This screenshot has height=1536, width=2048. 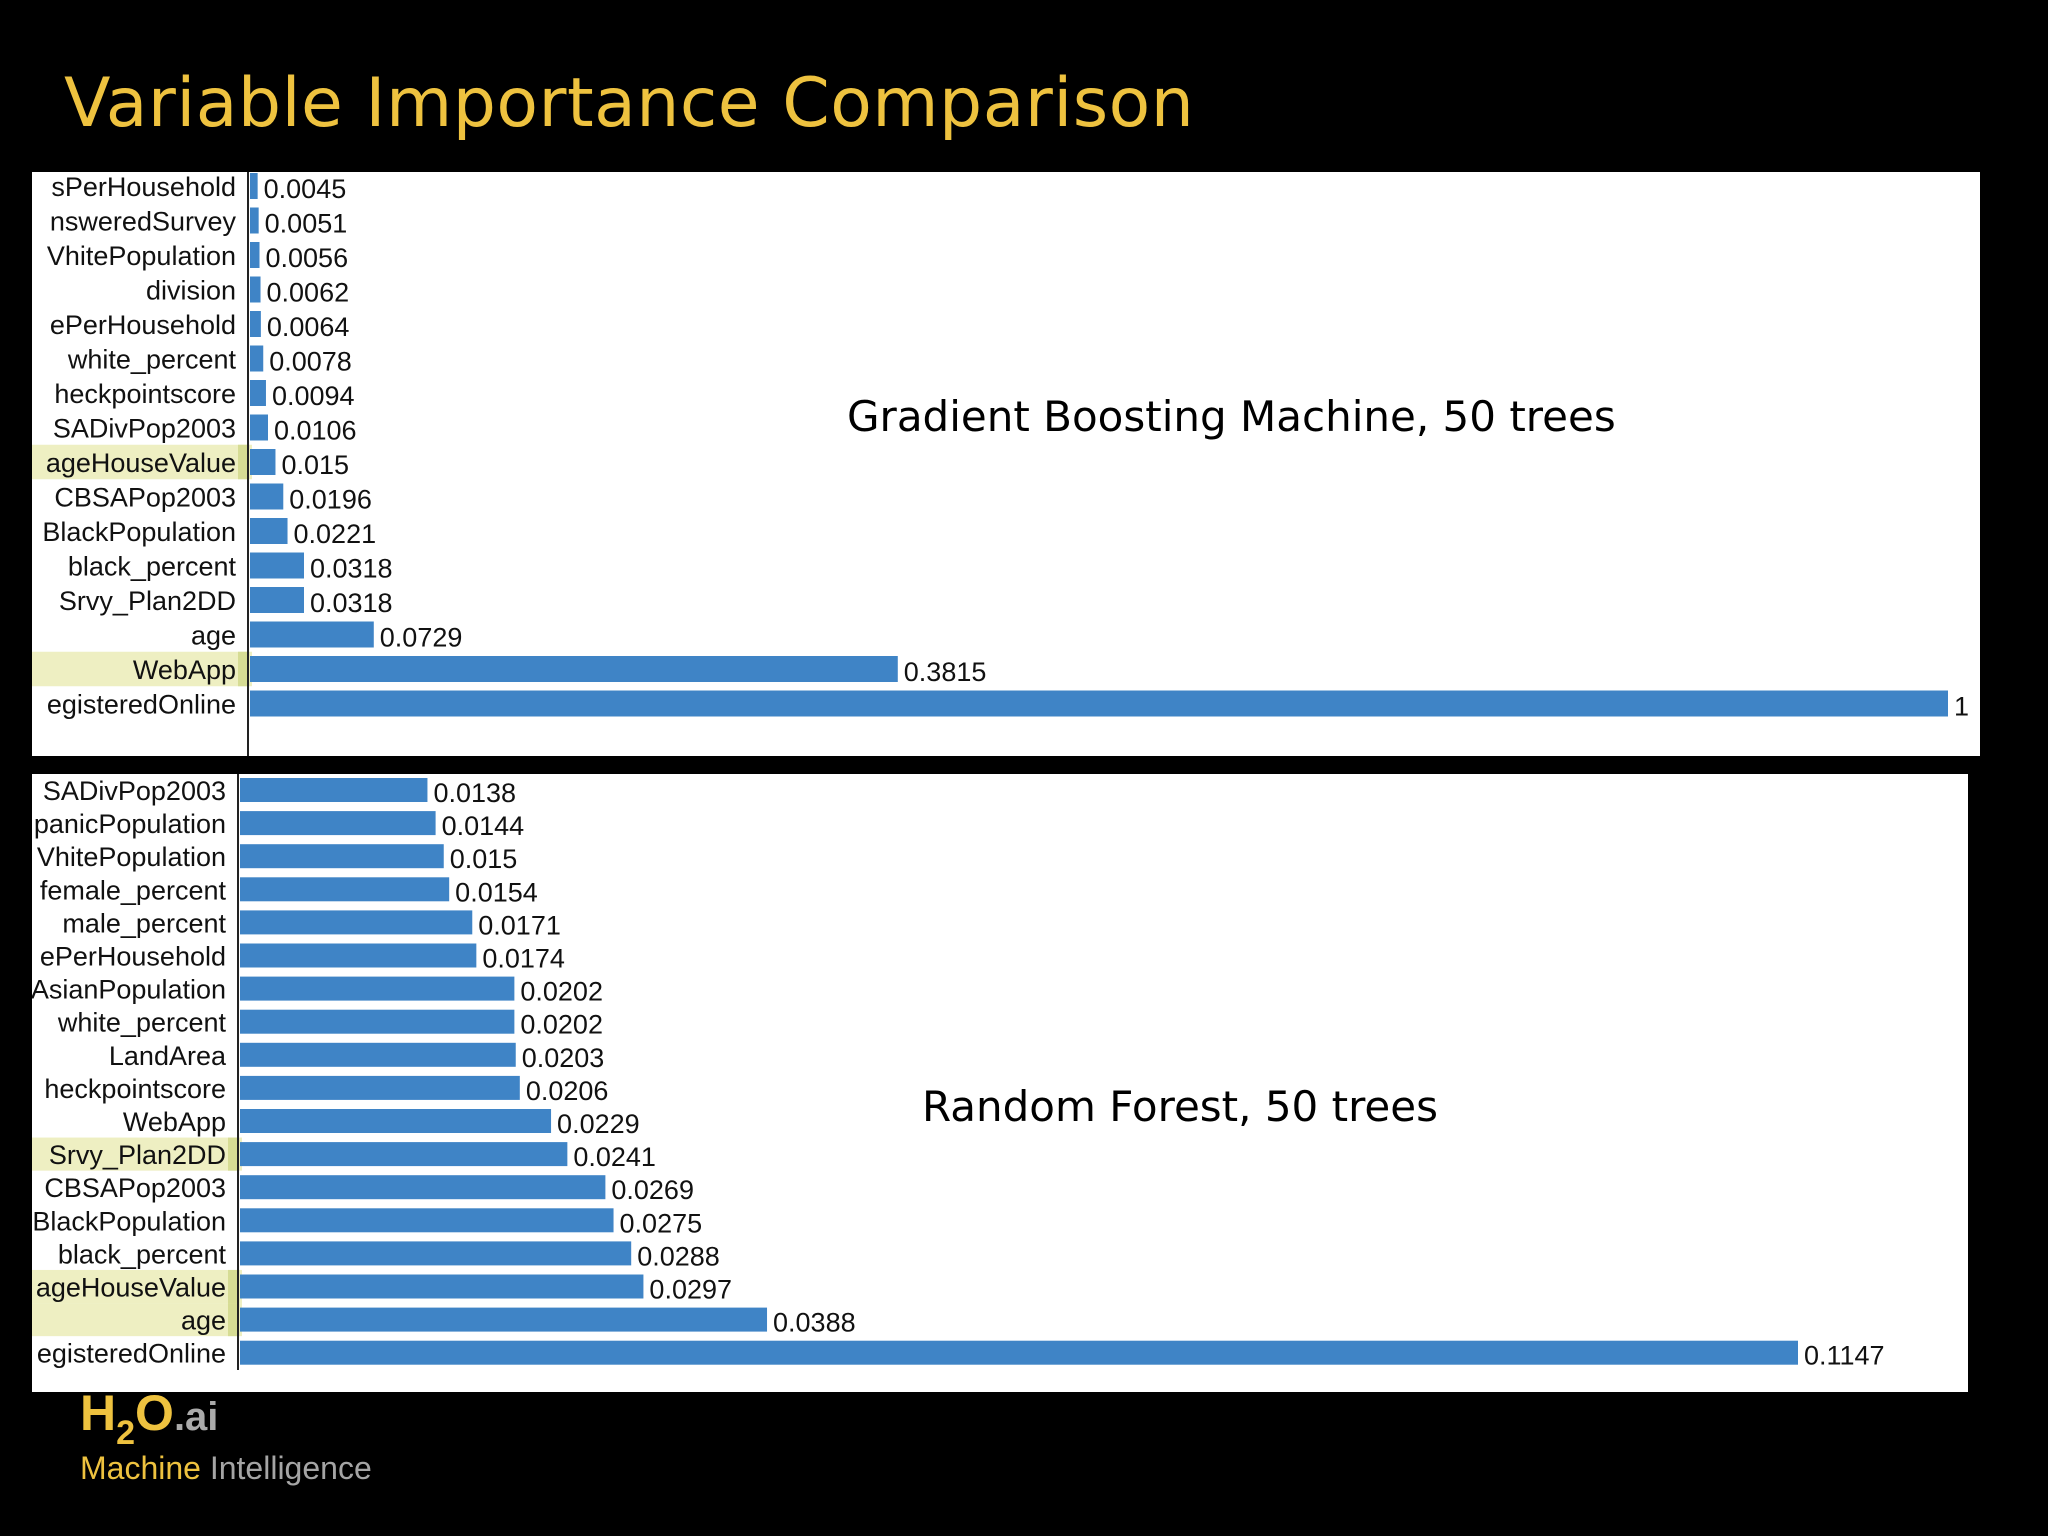 What do you see at coordinates (133, 890) in the screenshot?
I see `rf-category-label: female_percent` at bounding box center [133, 890].